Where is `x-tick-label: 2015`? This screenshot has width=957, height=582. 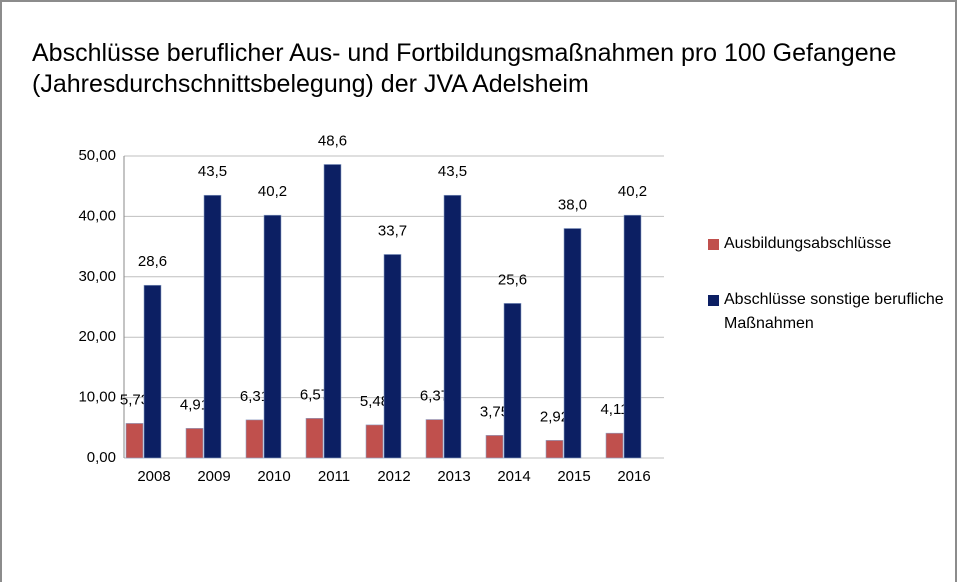
x-tick-label: 2015 is located at coordinates (573, 476).